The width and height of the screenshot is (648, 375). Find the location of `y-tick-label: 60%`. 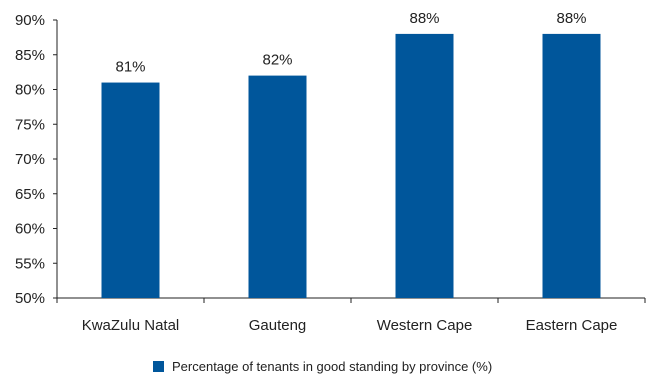

y-tick-label: 60% is located at coordinates (30, 229).